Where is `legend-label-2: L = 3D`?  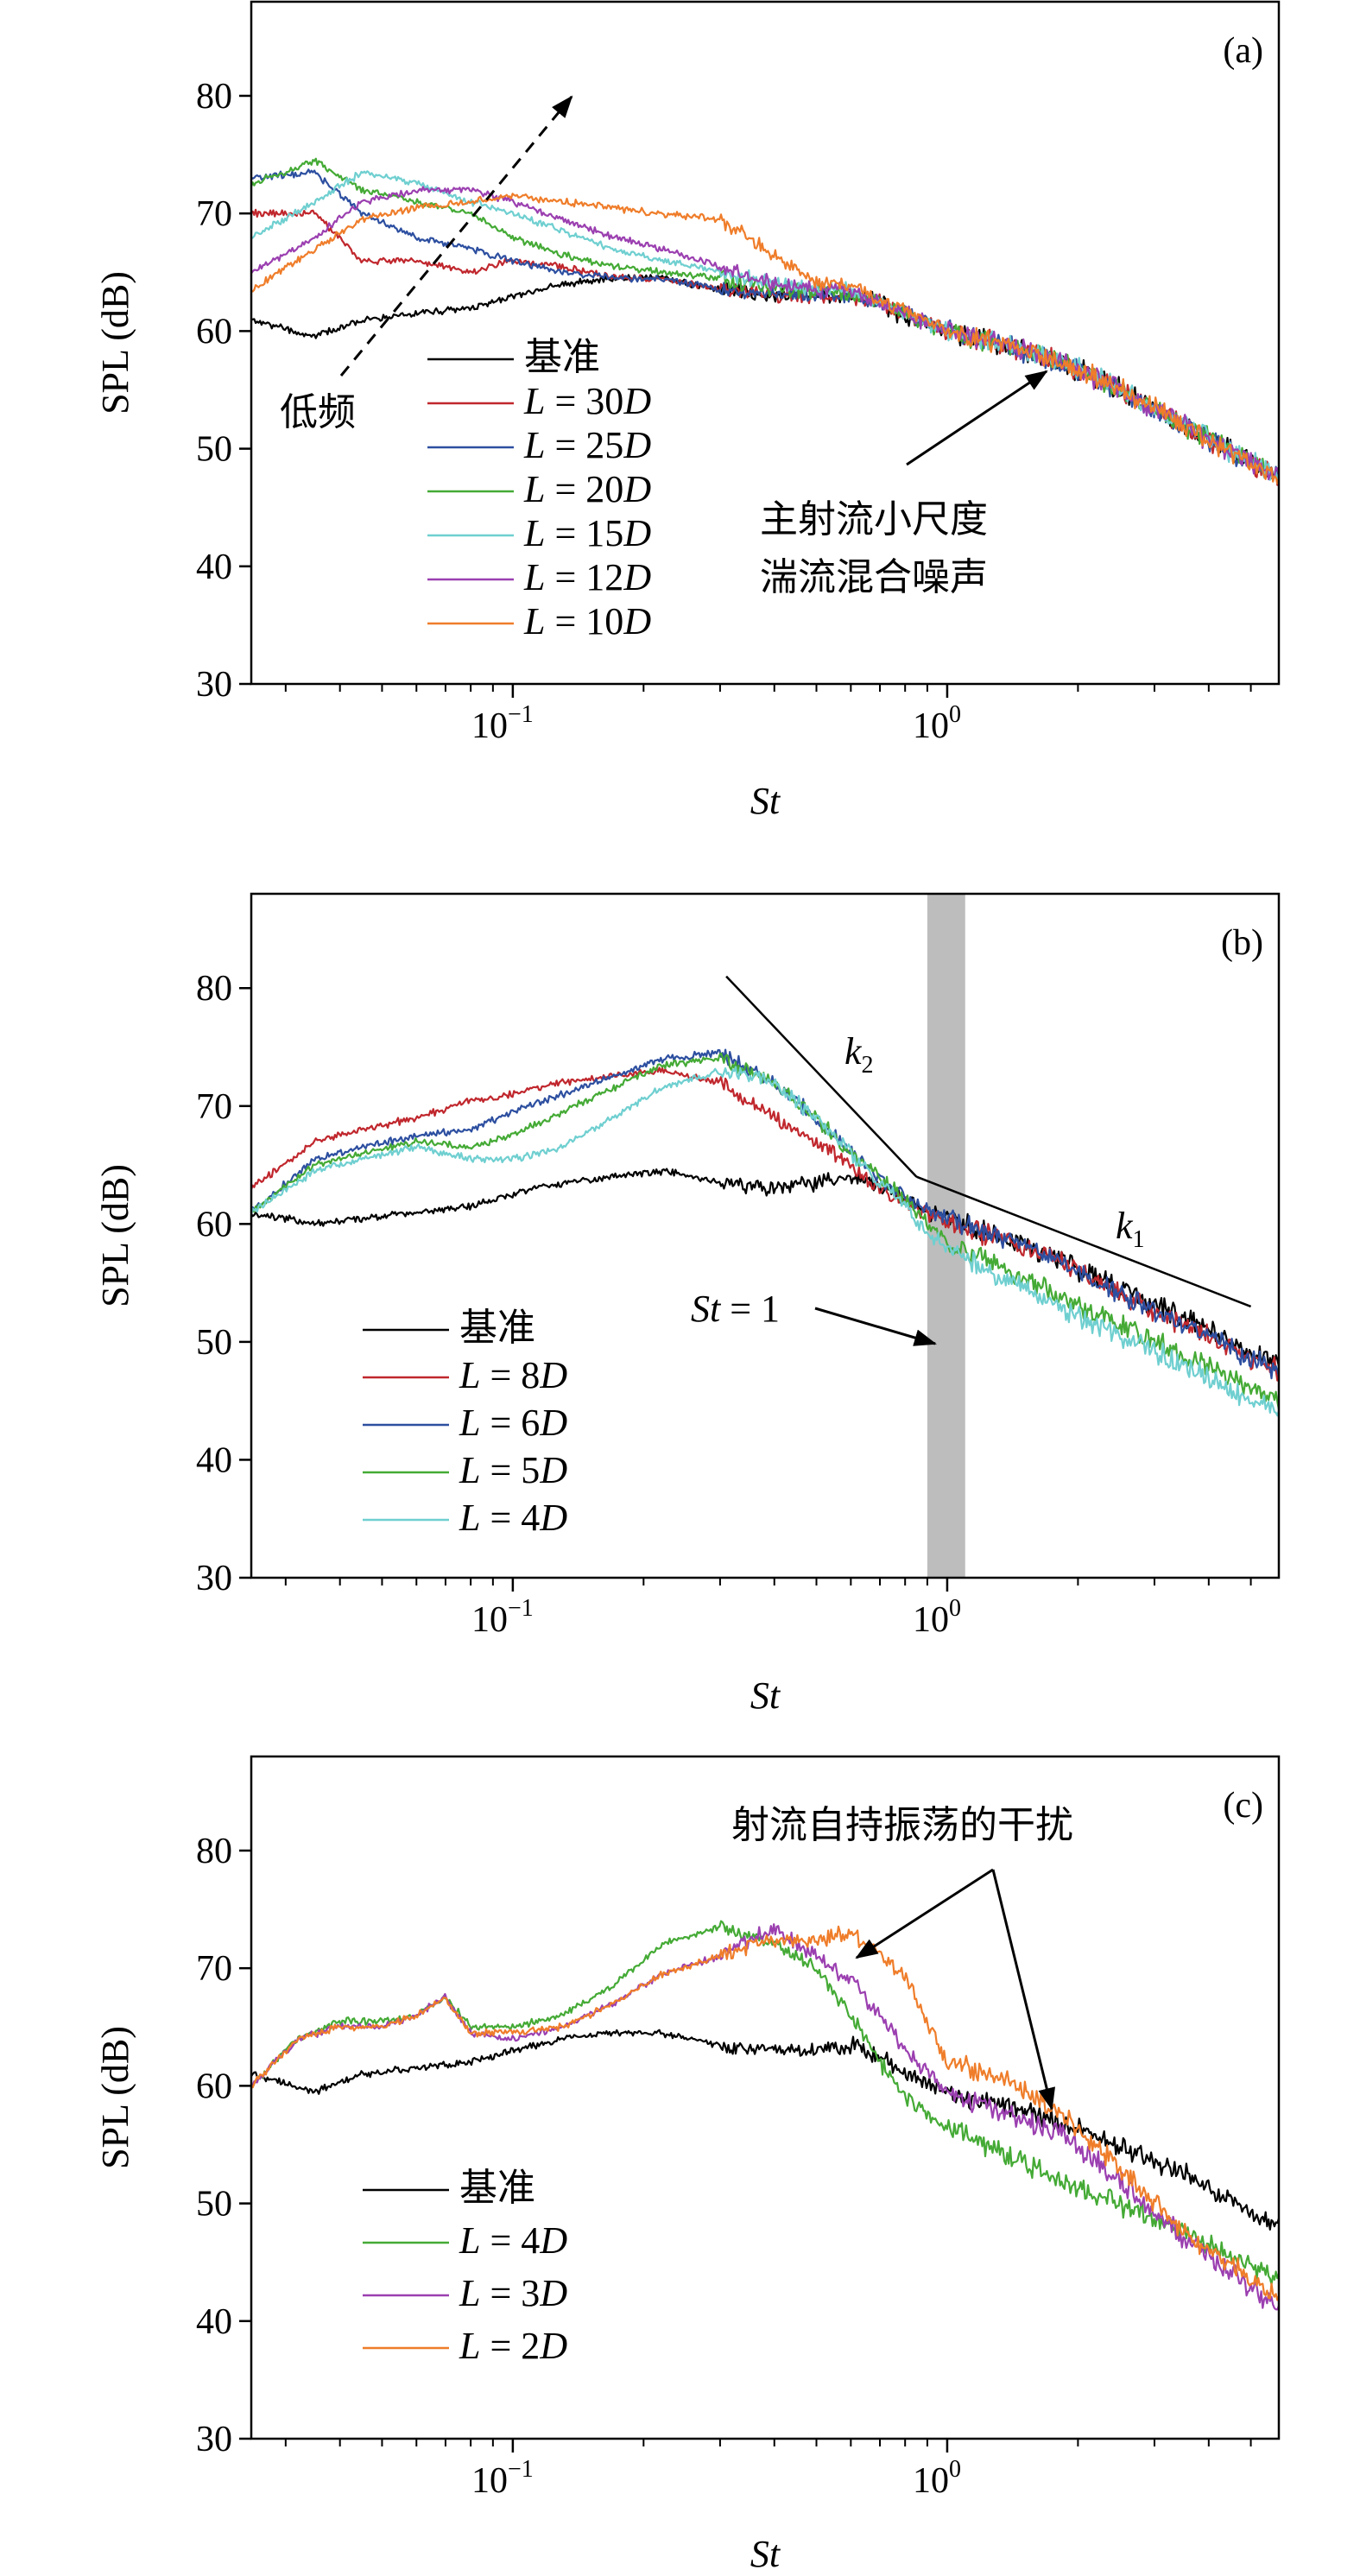 legend-label-2: L = 3D is located at coordinates (513, 2293).